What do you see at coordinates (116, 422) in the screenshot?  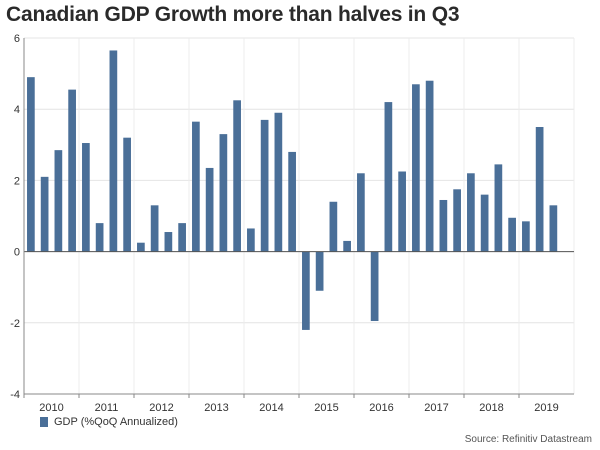 I see `legend-label: GDP (%QoQ Annualized)` at bounding box center [116, 422].